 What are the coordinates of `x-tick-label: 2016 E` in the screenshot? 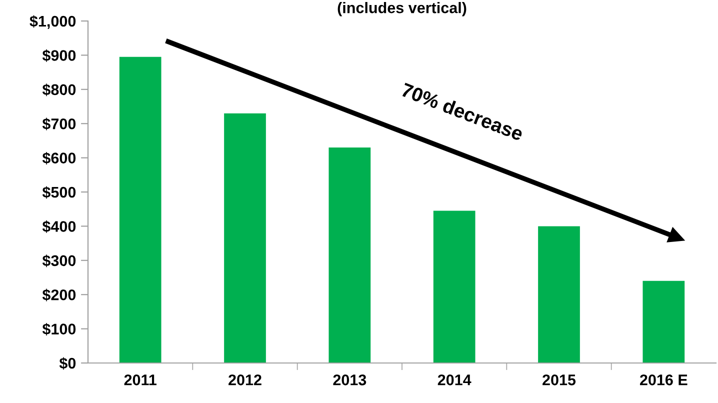 It's located at (664, 380).